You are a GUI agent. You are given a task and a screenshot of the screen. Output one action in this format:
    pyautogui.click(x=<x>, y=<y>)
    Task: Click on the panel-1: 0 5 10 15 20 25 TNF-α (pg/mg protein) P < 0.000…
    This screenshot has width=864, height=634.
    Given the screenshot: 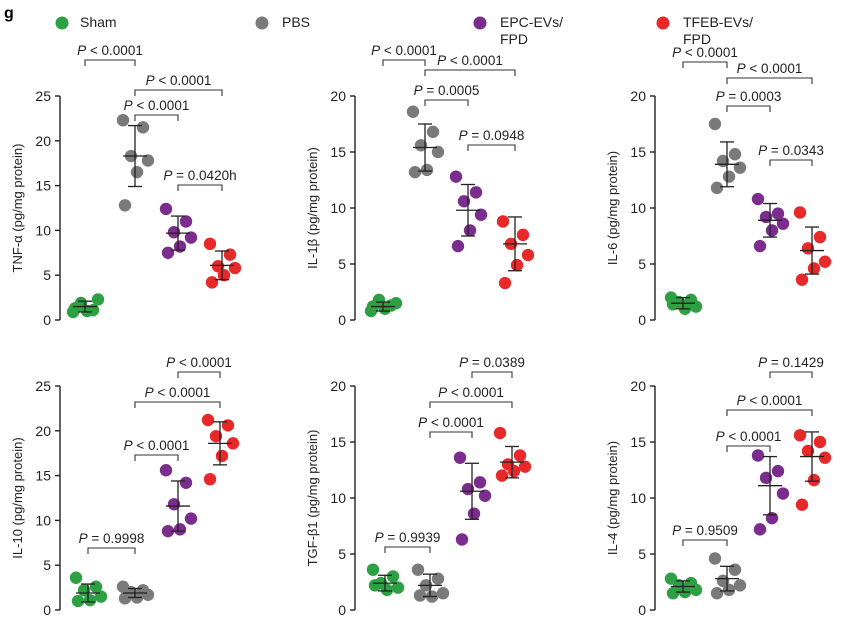 What is the action you would take?
    pyautogui.click(x=126, y=185)
    